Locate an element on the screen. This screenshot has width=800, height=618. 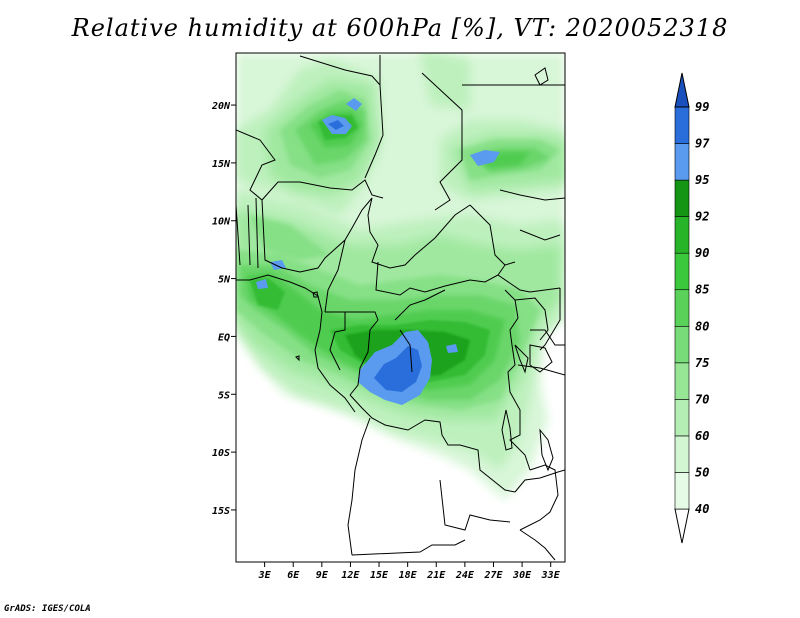
colorbar-label: 90 is located at coordinates (702, 253).